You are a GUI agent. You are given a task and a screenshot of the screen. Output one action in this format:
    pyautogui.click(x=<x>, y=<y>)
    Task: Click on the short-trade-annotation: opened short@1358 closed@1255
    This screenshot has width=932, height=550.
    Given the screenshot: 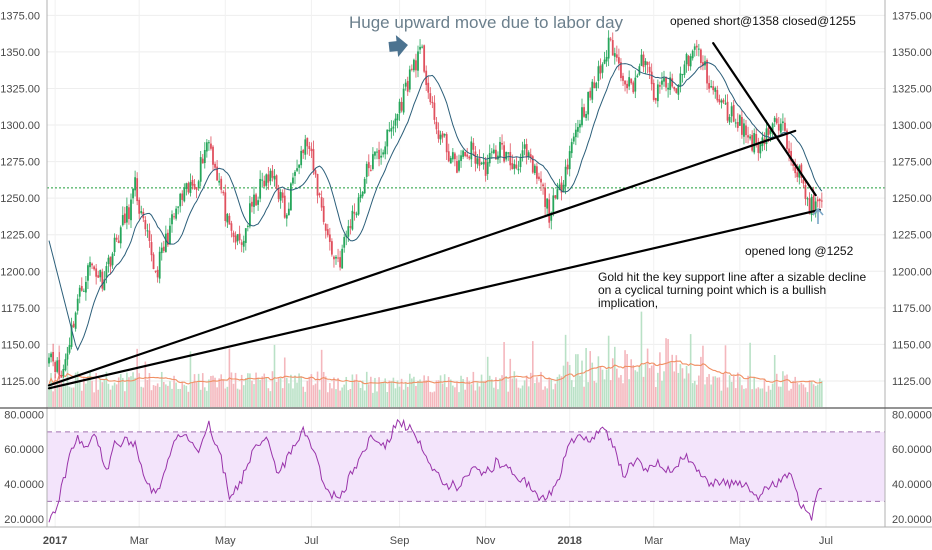 What is the action you would take?
    pyautogui.click(x=763, y=21)
    